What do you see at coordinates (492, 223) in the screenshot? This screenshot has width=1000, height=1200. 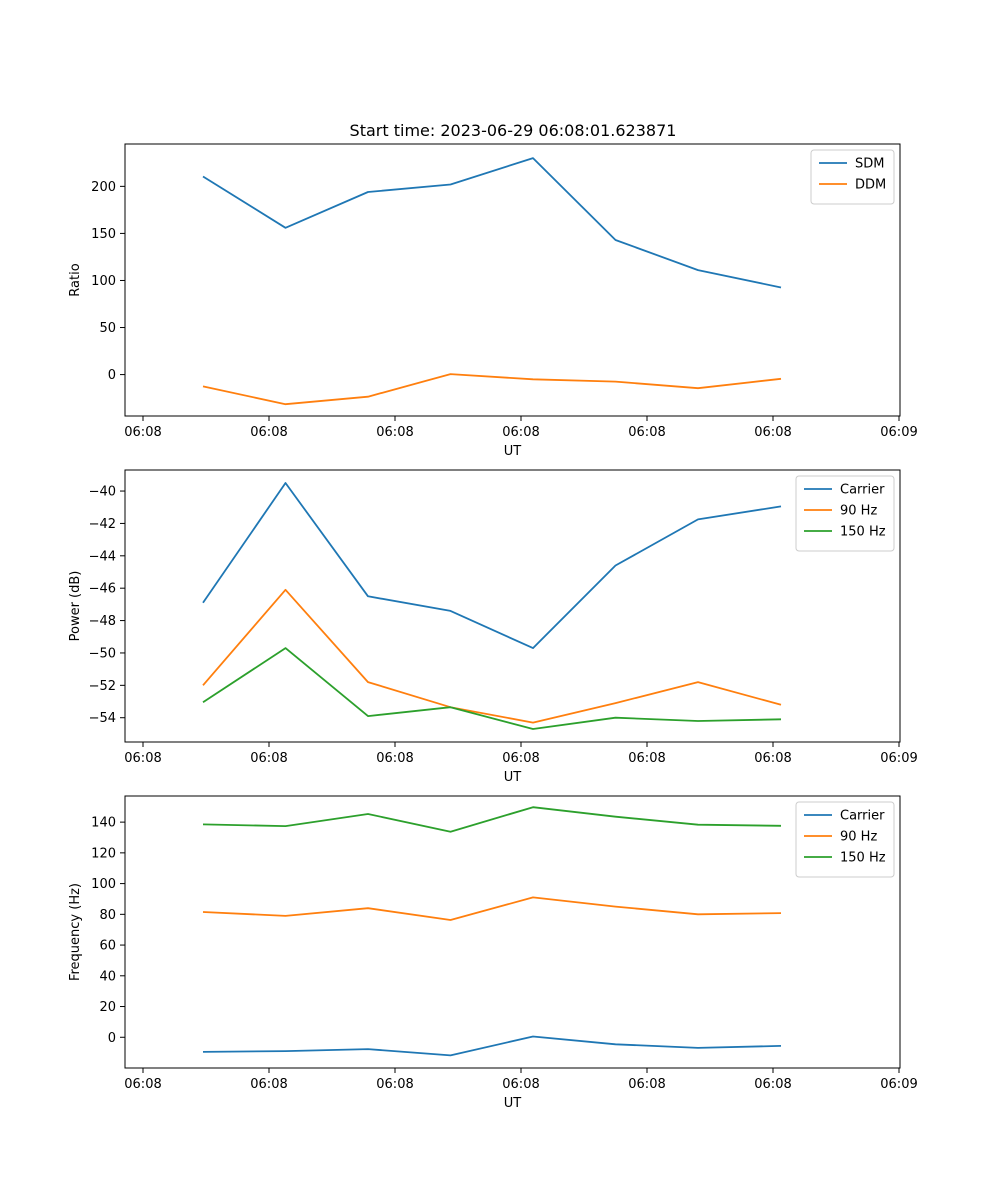 I see `series-line-sdm` at bounding box center [492, 223].